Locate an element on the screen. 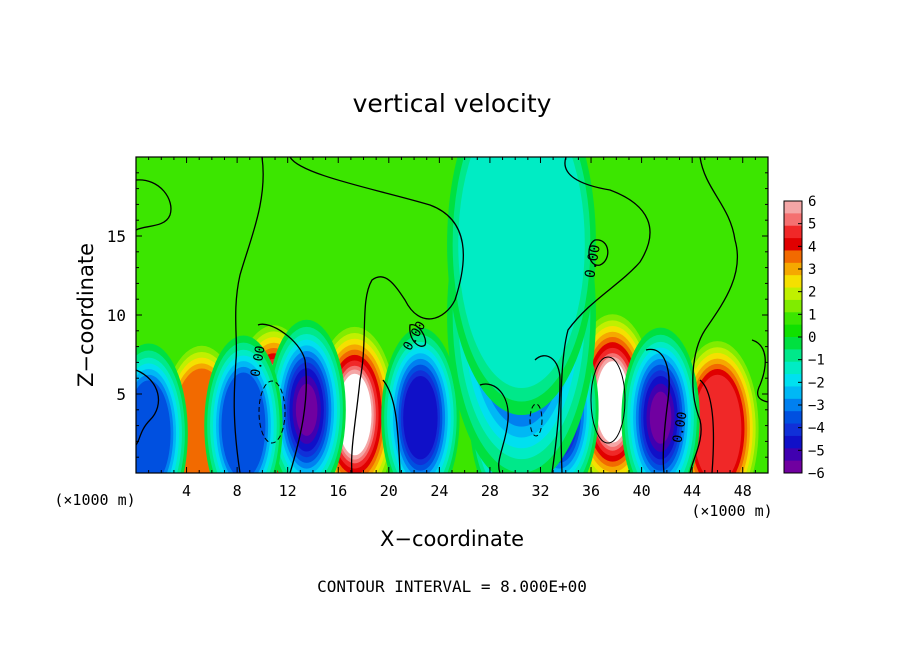 Image resolution: width=904 pixels, height=654 pixels. colorbar-label: 0 is located at coordinates (812, 338).